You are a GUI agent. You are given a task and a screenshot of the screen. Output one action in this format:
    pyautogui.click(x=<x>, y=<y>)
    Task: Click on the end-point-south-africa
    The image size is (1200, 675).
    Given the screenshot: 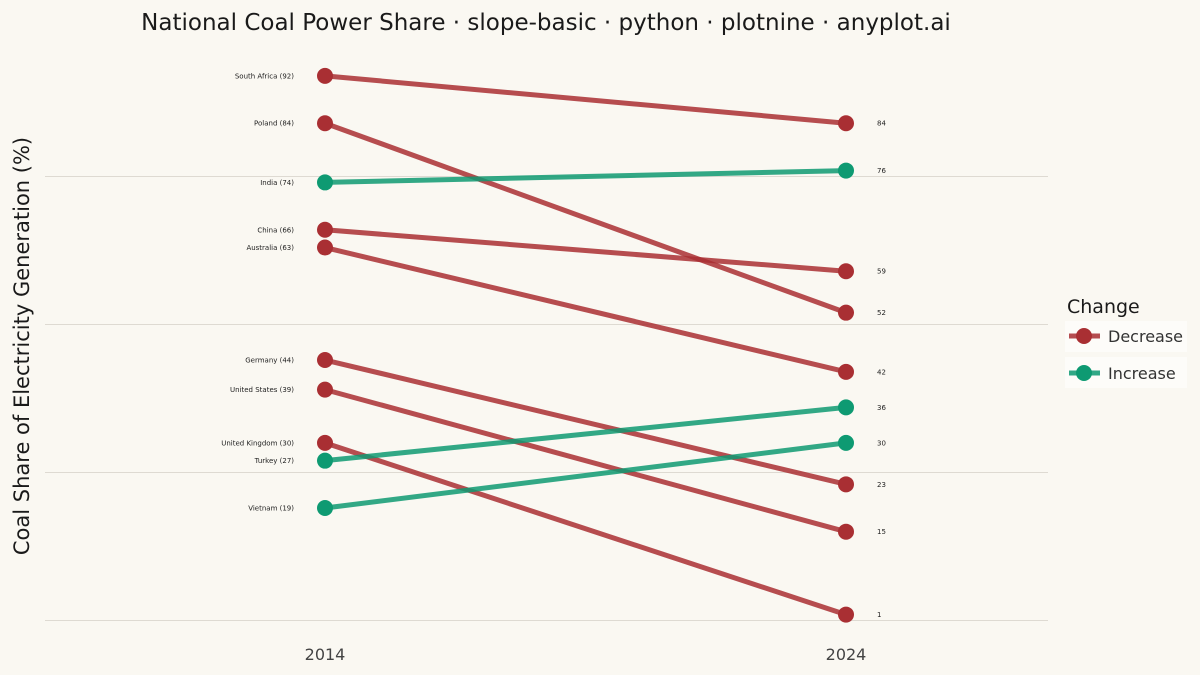 What is the action you would take?
    pyautogui.click(x=846, y=123)
    